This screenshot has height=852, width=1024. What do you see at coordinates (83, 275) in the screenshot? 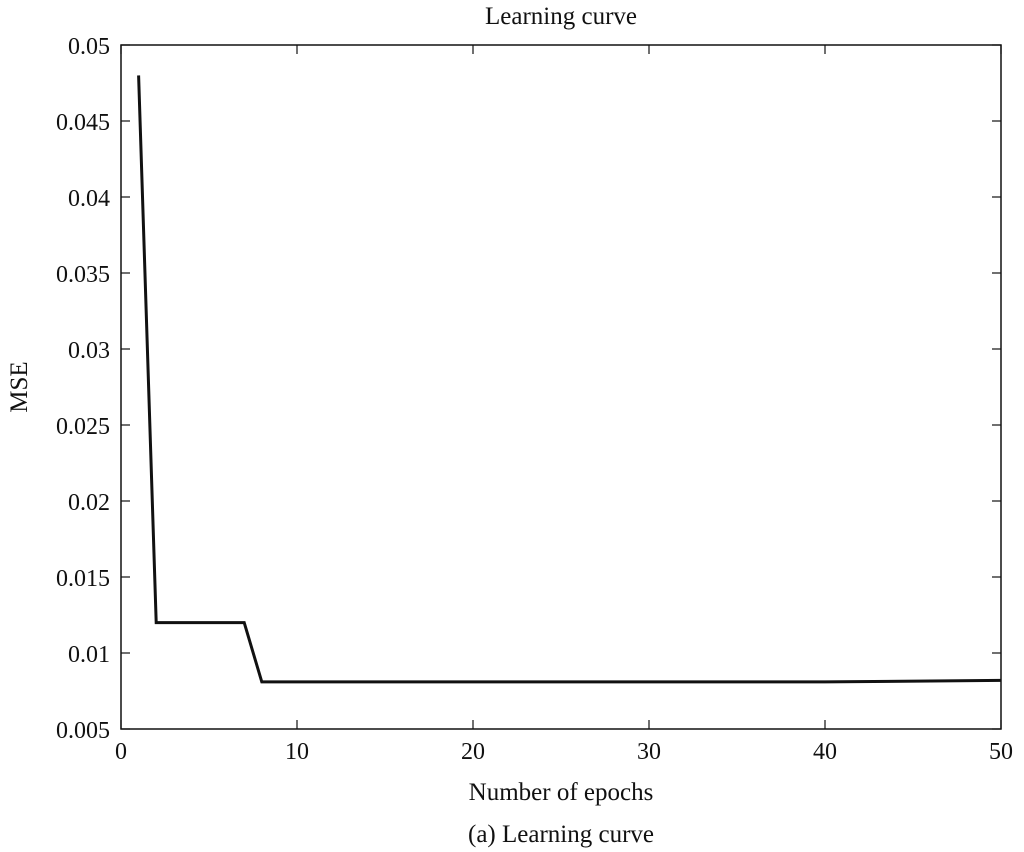
I see `y-tick-label: 0.035` at bounding box center [83, 275].